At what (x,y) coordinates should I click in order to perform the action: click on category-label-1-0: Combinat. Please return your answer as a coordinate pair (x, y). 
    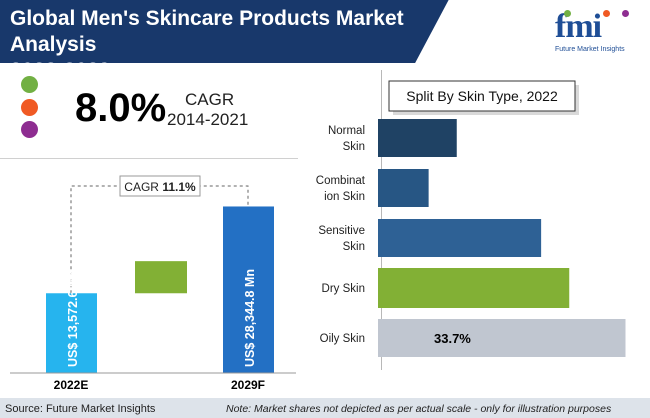
    Looking at the image, I should click on (341, 181).